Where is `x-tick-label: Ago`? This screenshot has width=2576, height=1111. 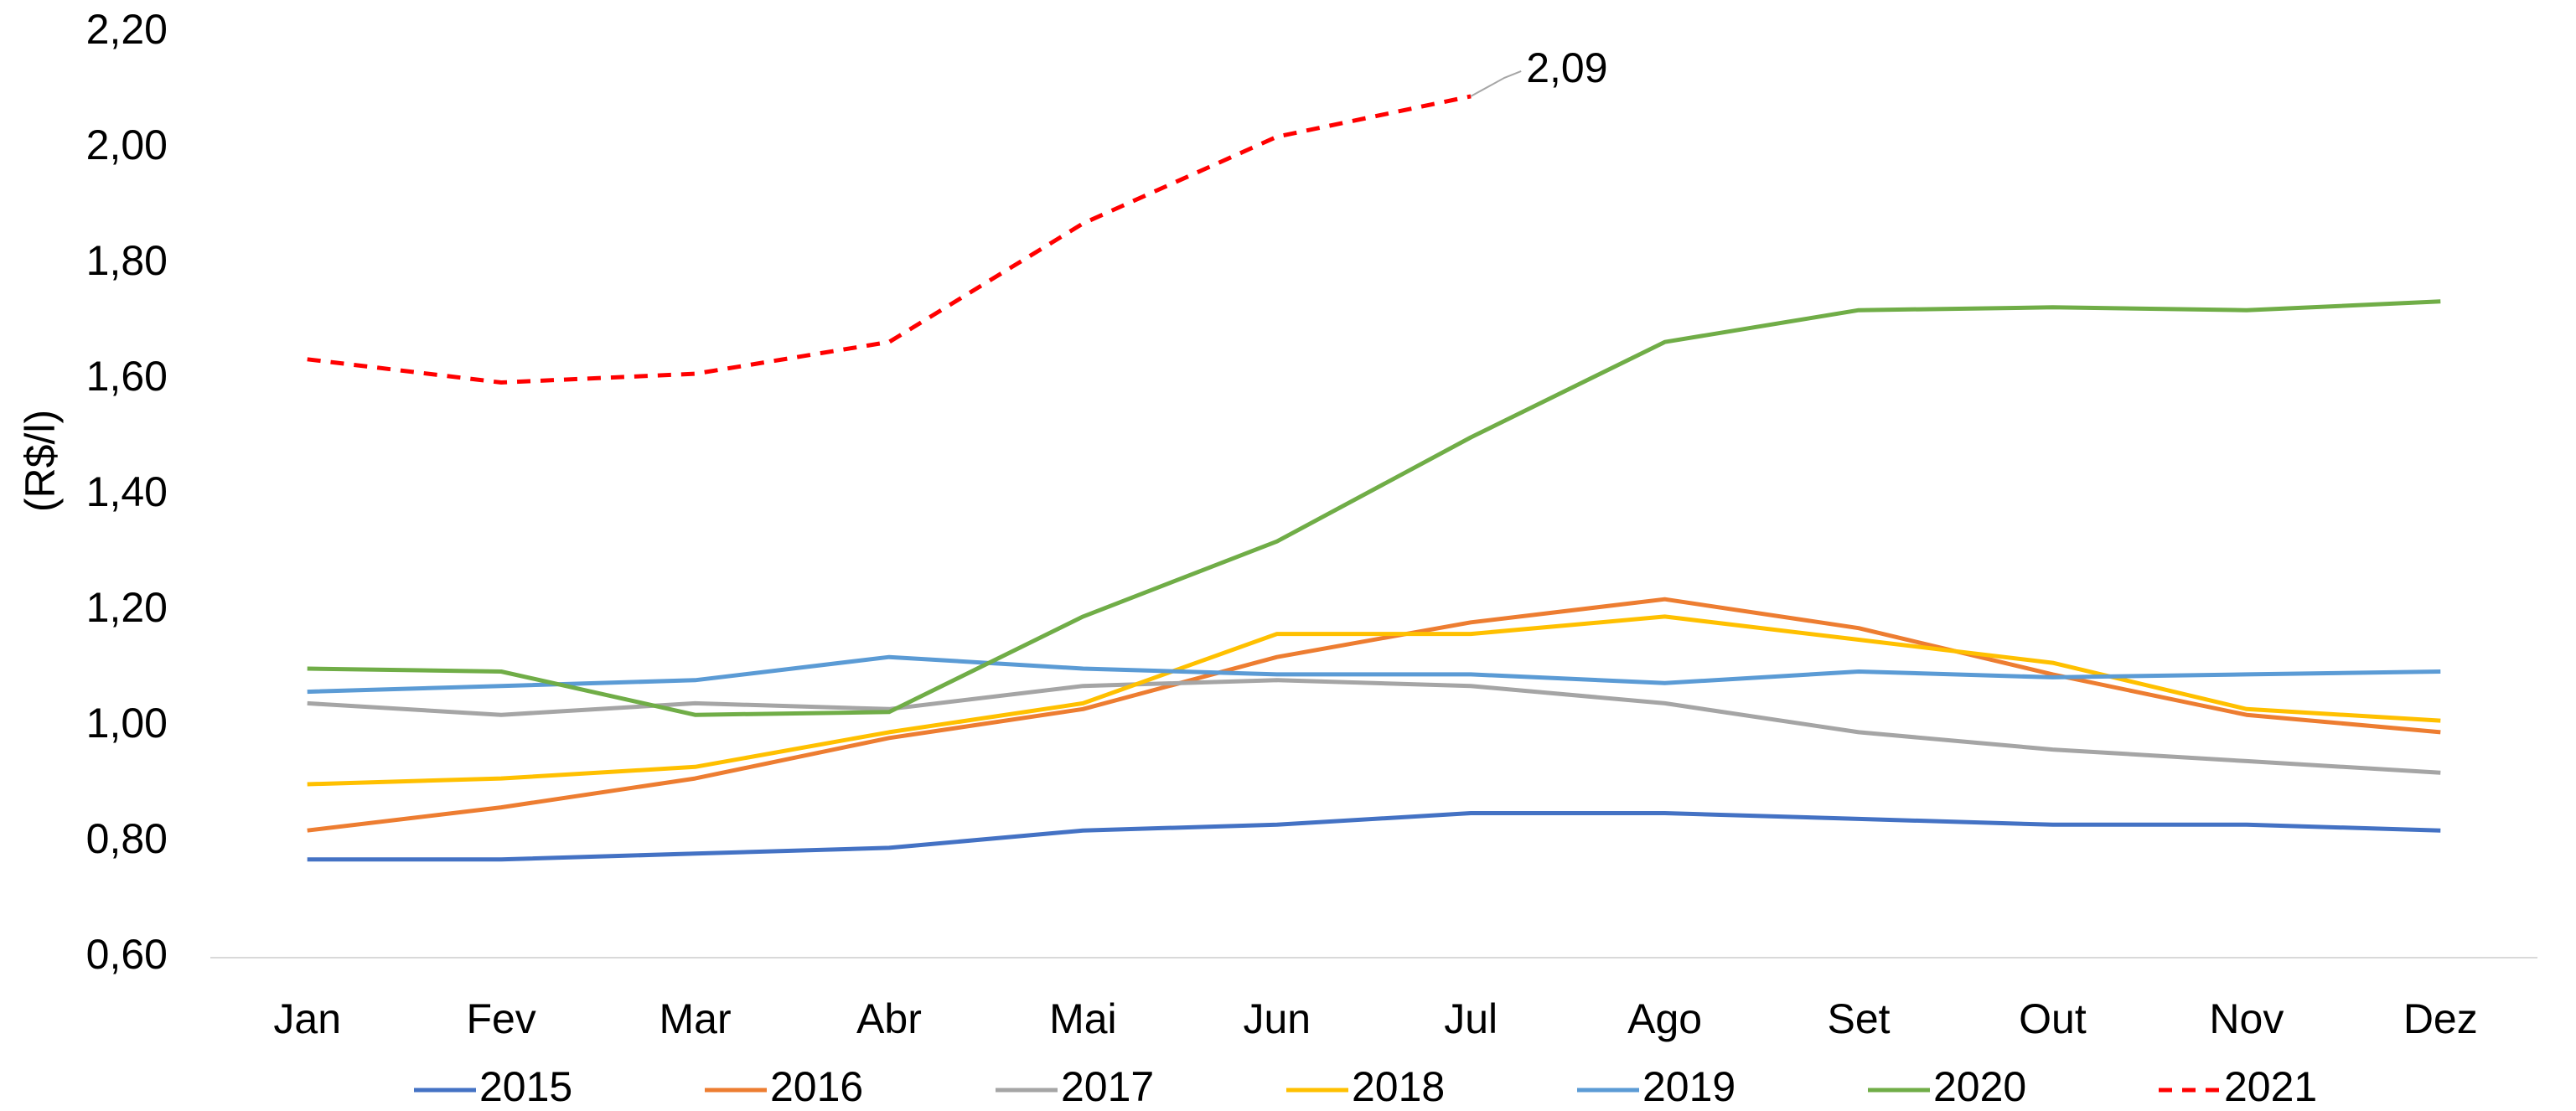 x-tick-label: Ago is located at coordinates (1664, 1018).